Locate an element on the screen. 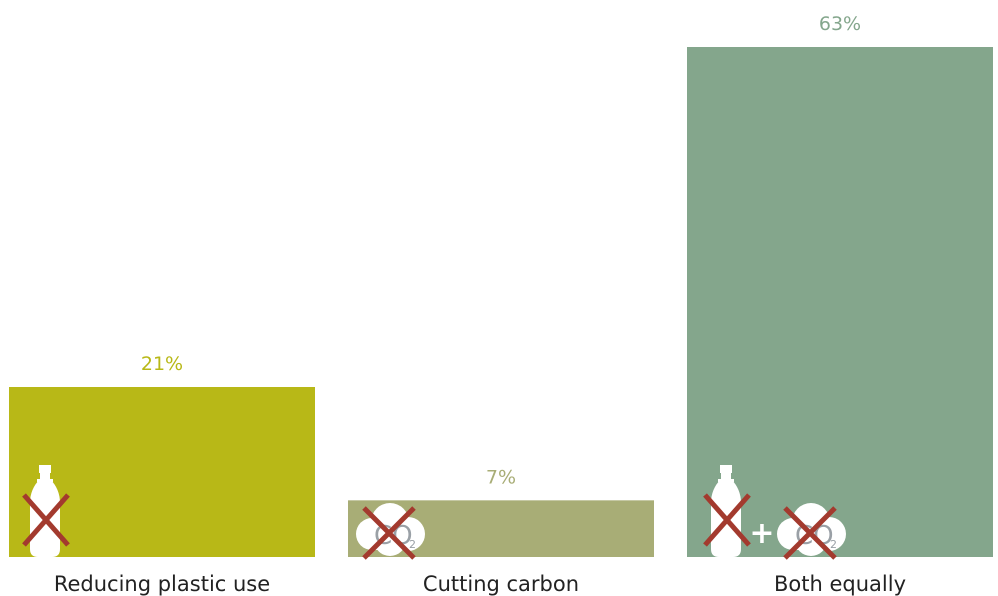 This screenshot has height=596, width=998. value-label-reducing-plastic-use: 21% is located at coordinates (162, 364).